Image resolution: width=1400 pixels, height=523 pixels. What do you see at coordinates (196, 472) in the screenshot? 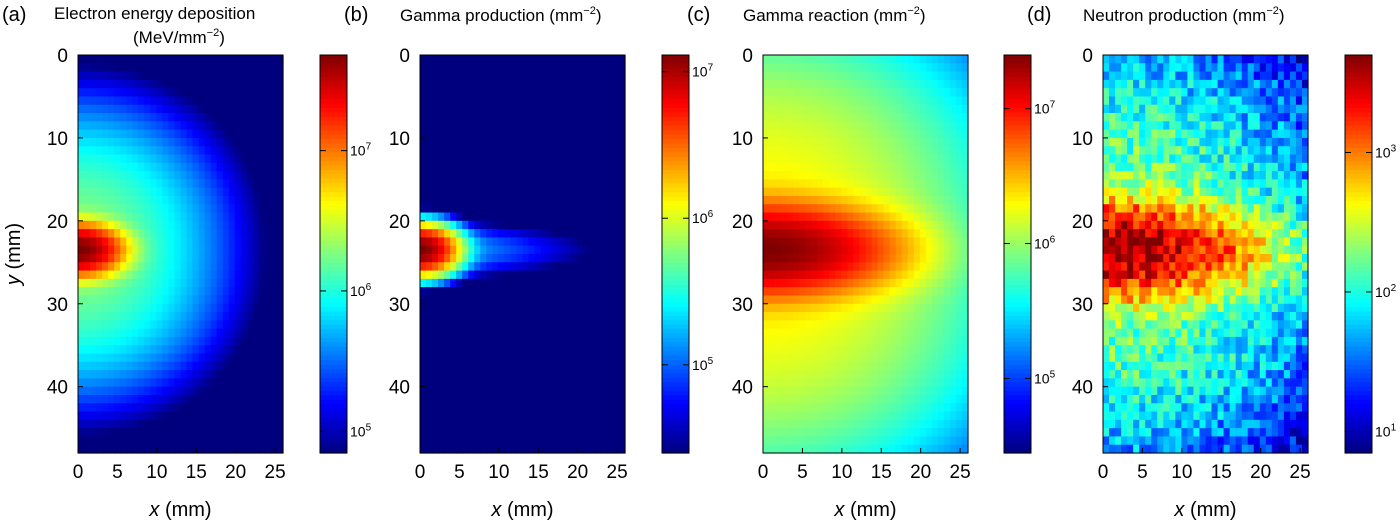
I see `x-tick-label: 15` at bounding box center [196, 472].